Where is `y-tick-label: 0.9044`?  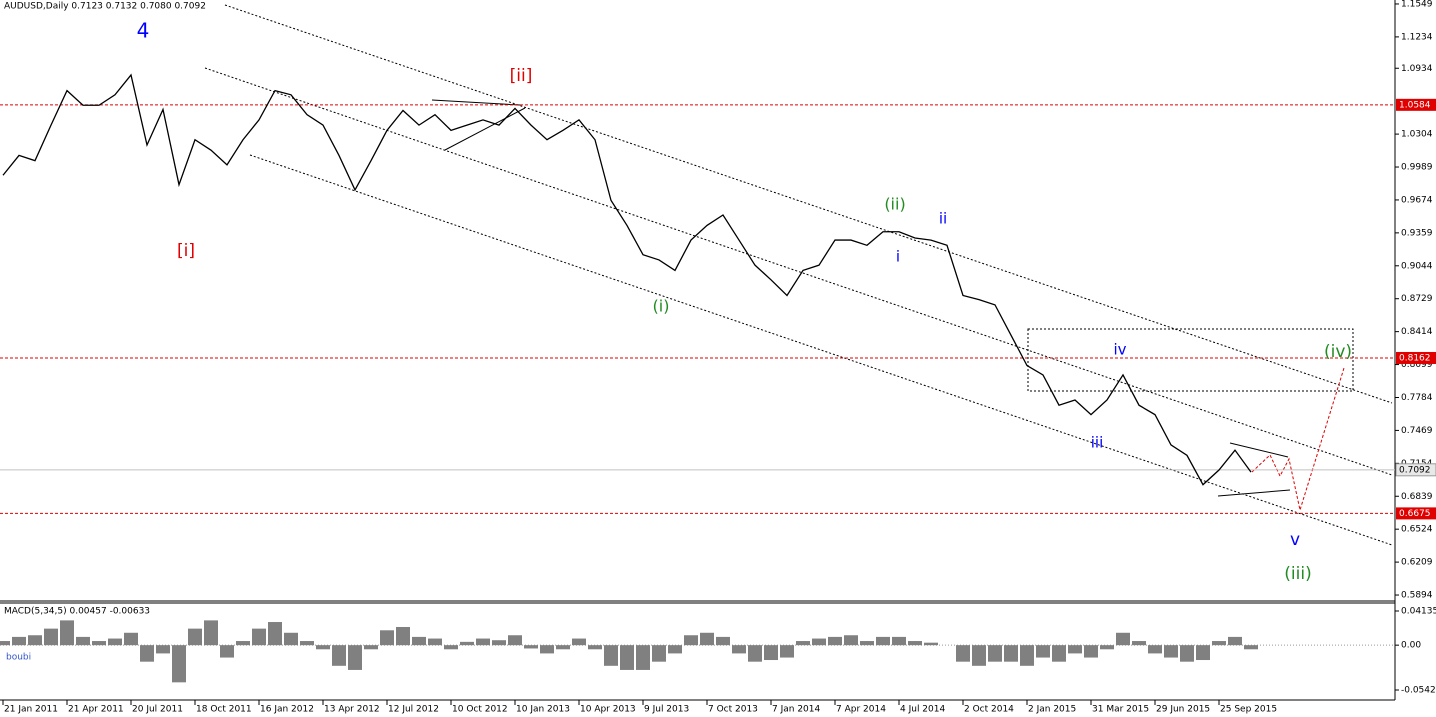 y-tick-label: 0.9044 is located at coordinates (1417, 266).